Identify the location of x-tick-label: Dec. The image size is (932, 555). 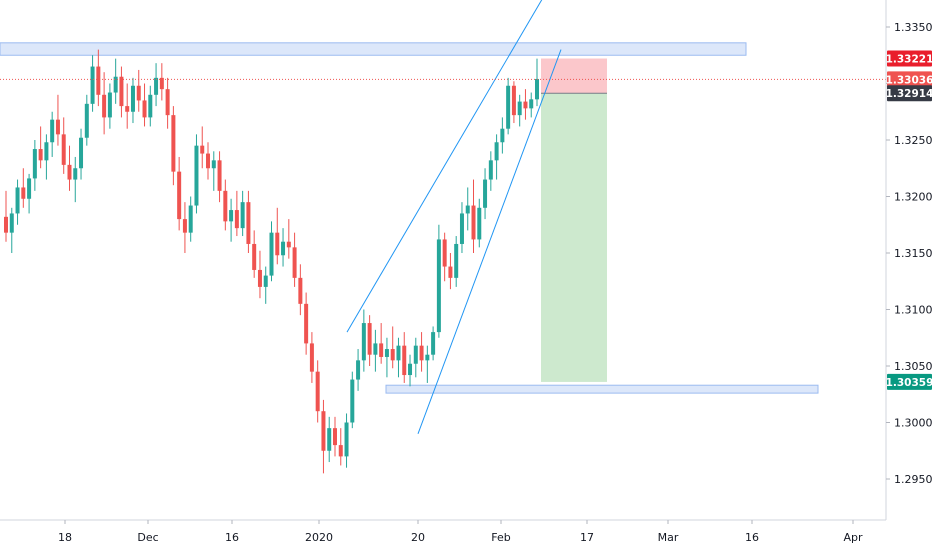
(147, 537).